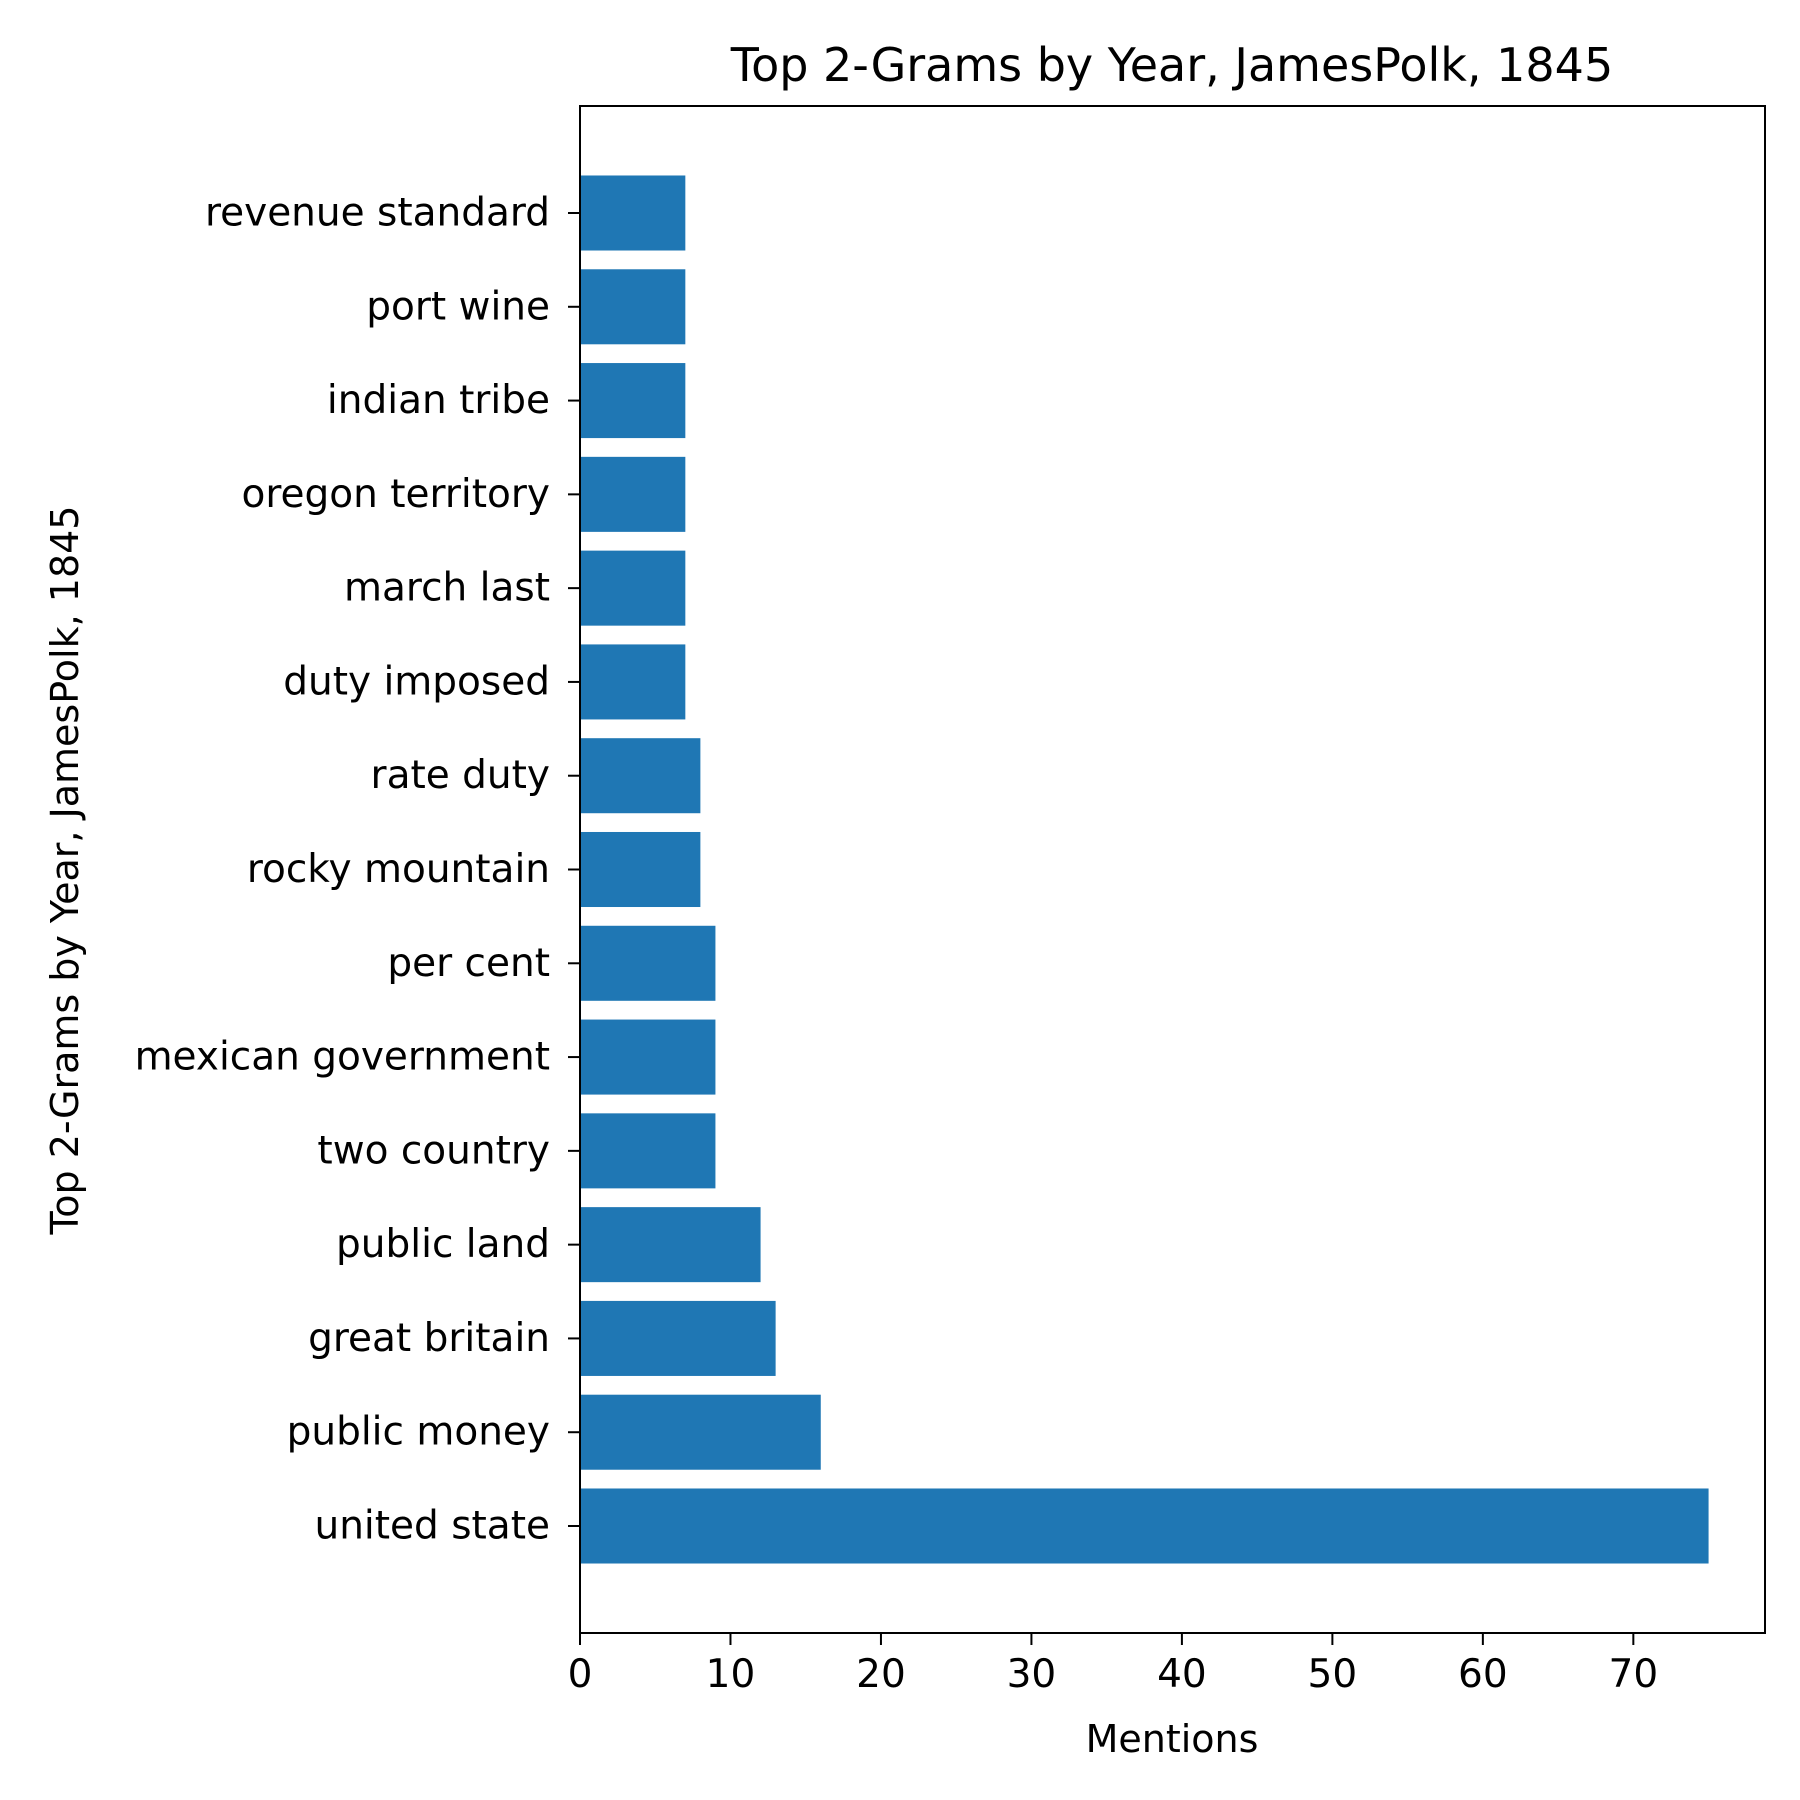 This screenshot has height=1800, width=1800. What do you see at coordinates (640, 776) in the screenshot?
I see `bar-rate-duty` at bounding box center [640, 776].